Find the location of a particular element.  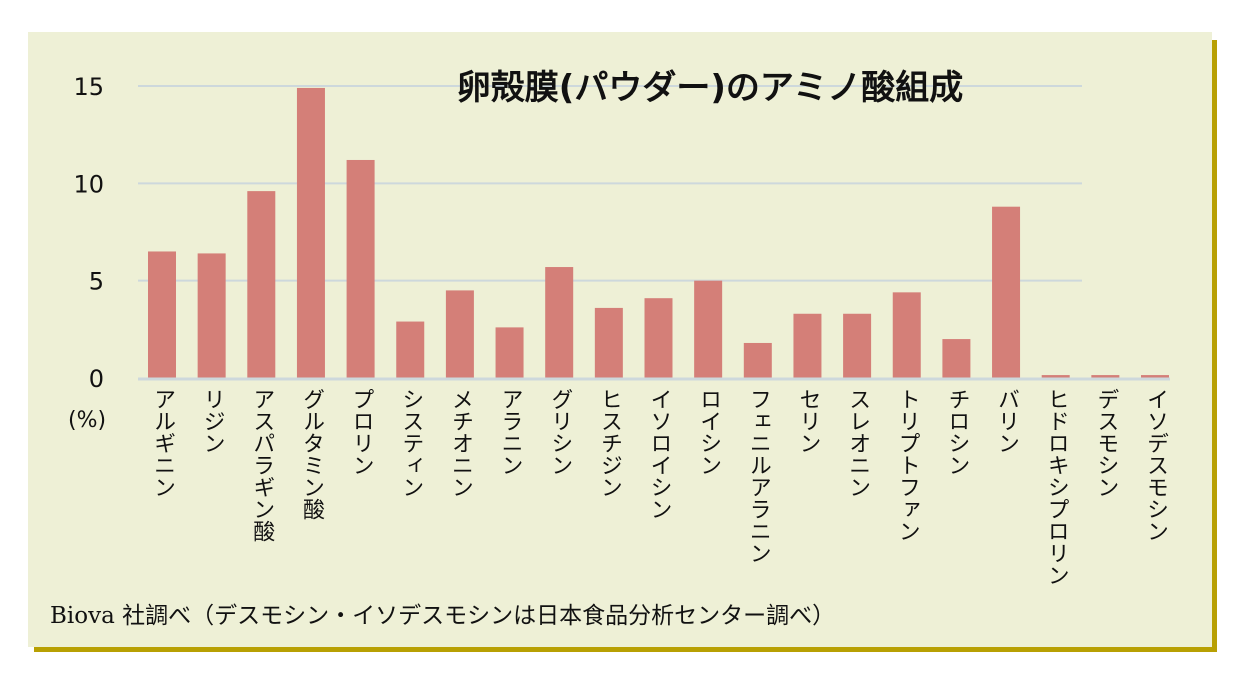

x-tick-label: バリン is located at coordinates (1007, 421).